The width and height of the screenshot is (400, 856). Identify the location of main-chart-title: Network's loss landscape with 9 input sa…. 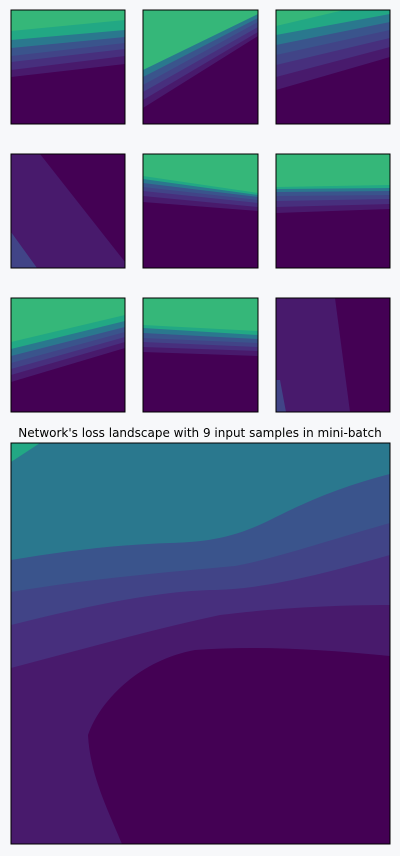
(199, 433).